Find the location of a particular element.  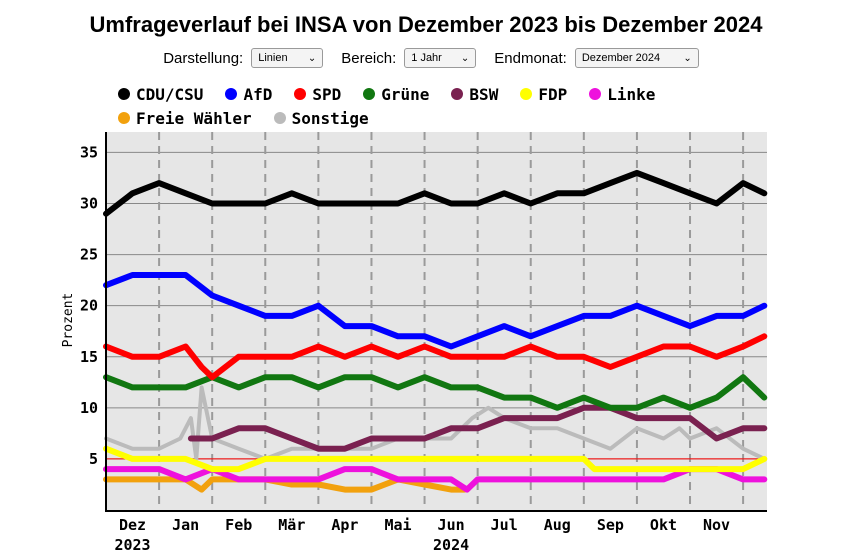

x-tick-label: Mär is located at coordinates (291, 525).